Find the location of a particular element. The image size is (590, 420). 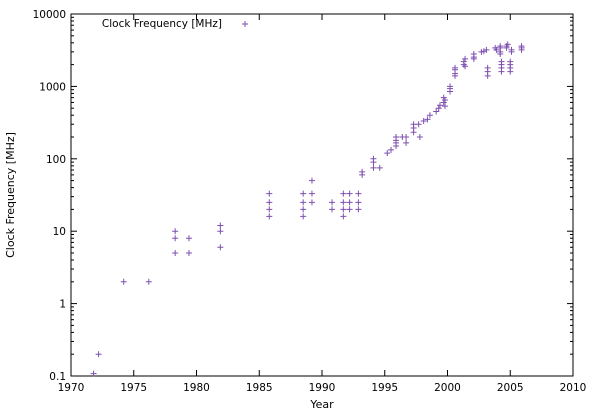

x-tick-label: 1970 is located at coordinates (71, 388).